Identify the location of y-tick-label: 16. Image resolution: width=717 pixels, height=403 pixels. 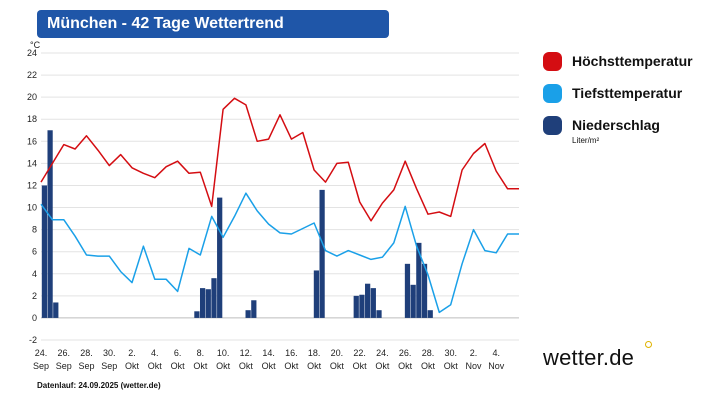
(32, 141).